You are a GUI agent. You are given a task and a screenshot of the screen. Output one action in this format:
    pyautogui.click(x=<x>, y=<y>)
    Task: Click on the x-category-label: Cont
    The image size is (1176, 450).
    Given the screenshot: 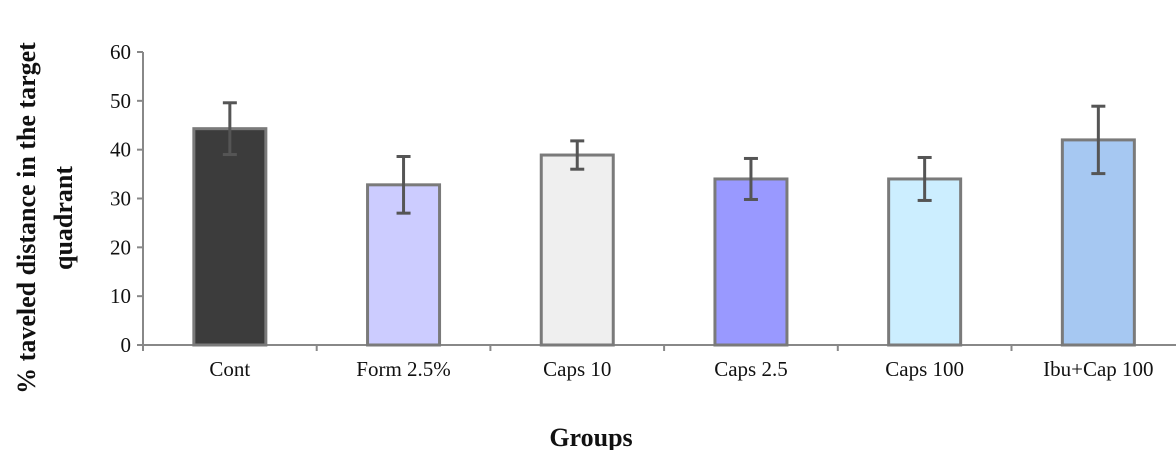 What is the action you would take?
    pyautogui.click(x=229, y=369)
    